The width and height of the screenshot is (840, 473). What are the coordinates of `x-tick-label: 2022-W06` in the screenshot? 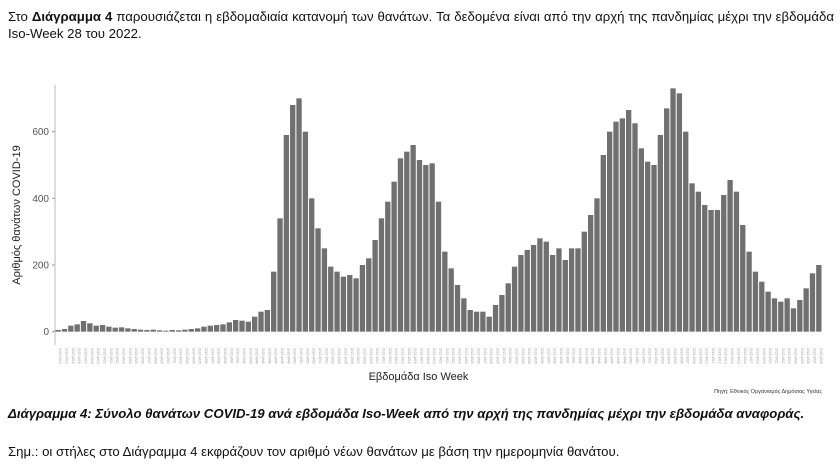 It's located at (681, 356).